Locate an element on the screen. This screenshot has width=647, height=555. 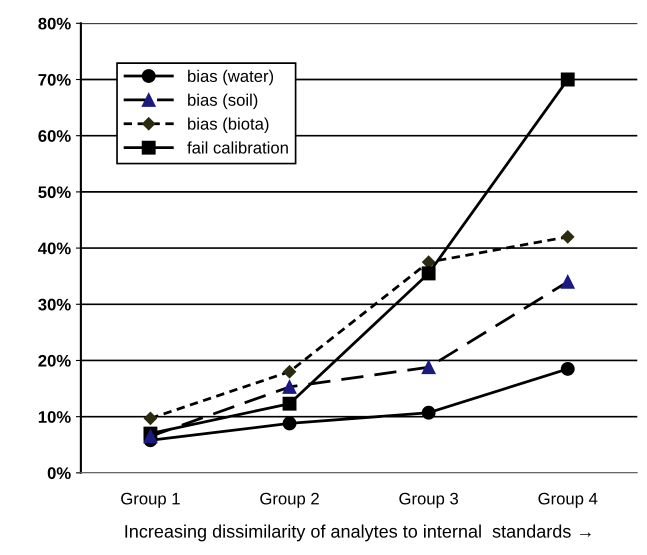
y-tick-label: 20% is located at coordinates (54, 360).